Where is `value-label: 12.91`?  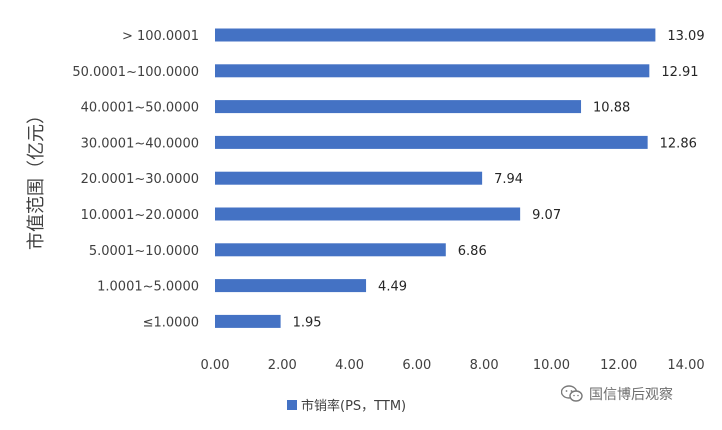 value-label: 12.91 is located at coordinates (679, 72).